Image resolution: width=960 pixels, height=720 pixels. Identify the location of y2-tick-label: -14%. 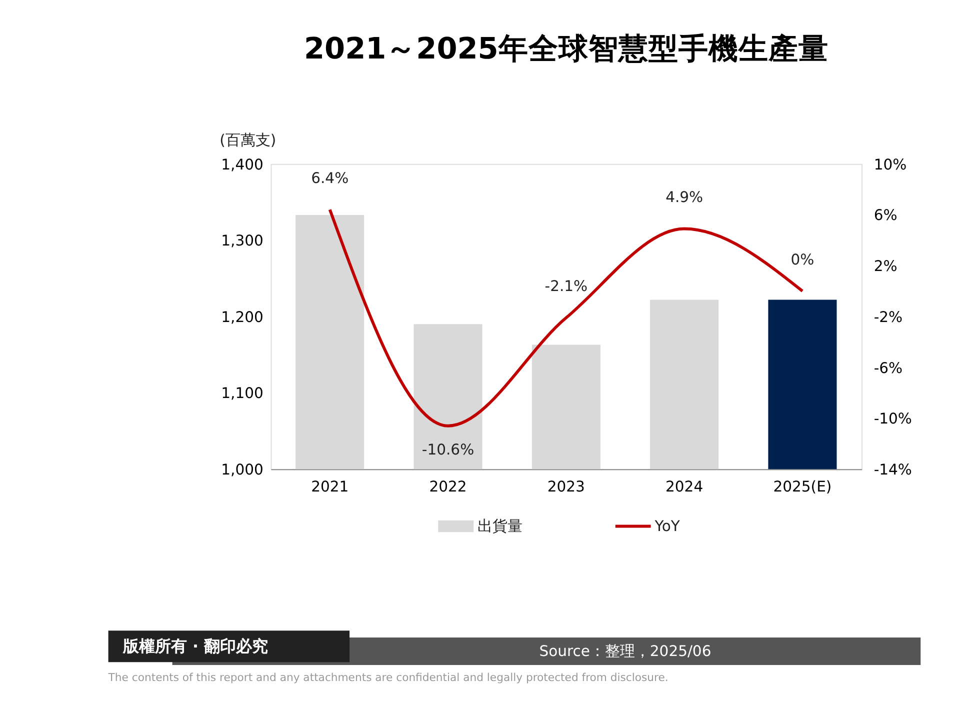
(893, 470).